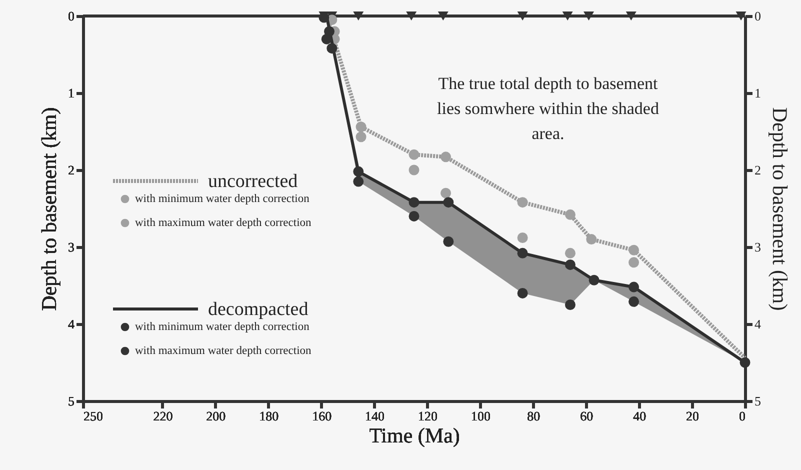 Image resolution: width=801 pixels, height=470 pixels. What do you see at coordinates (742, 416) in the screenshot?
I see `x-tick-label: 0` at bounding box center [742, 416].